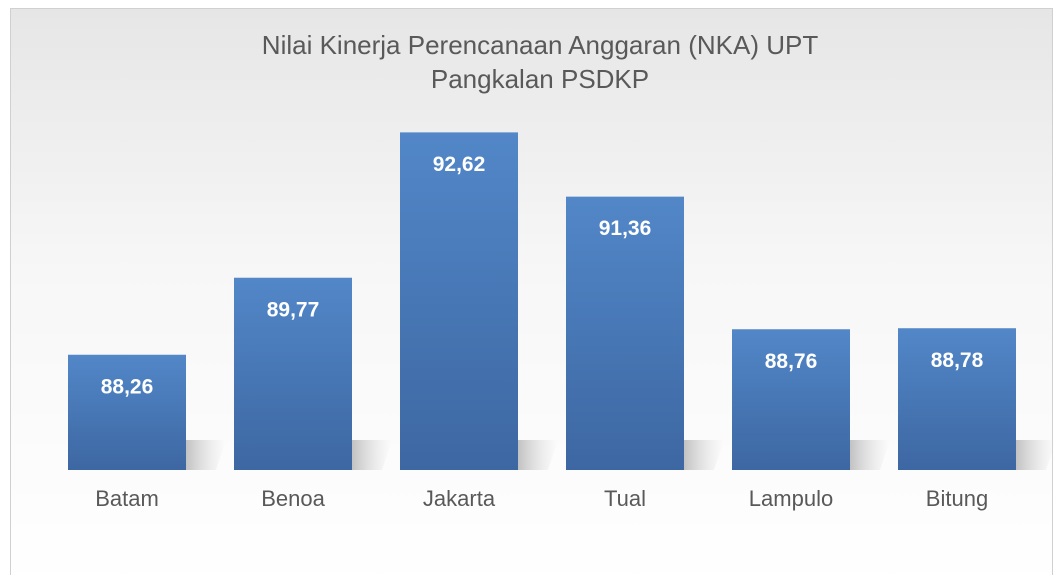  What do you see at coordinates (293, 498) in the screenshot?
I see `x-tick-label: Benoa` at bounding box center [293, 498].